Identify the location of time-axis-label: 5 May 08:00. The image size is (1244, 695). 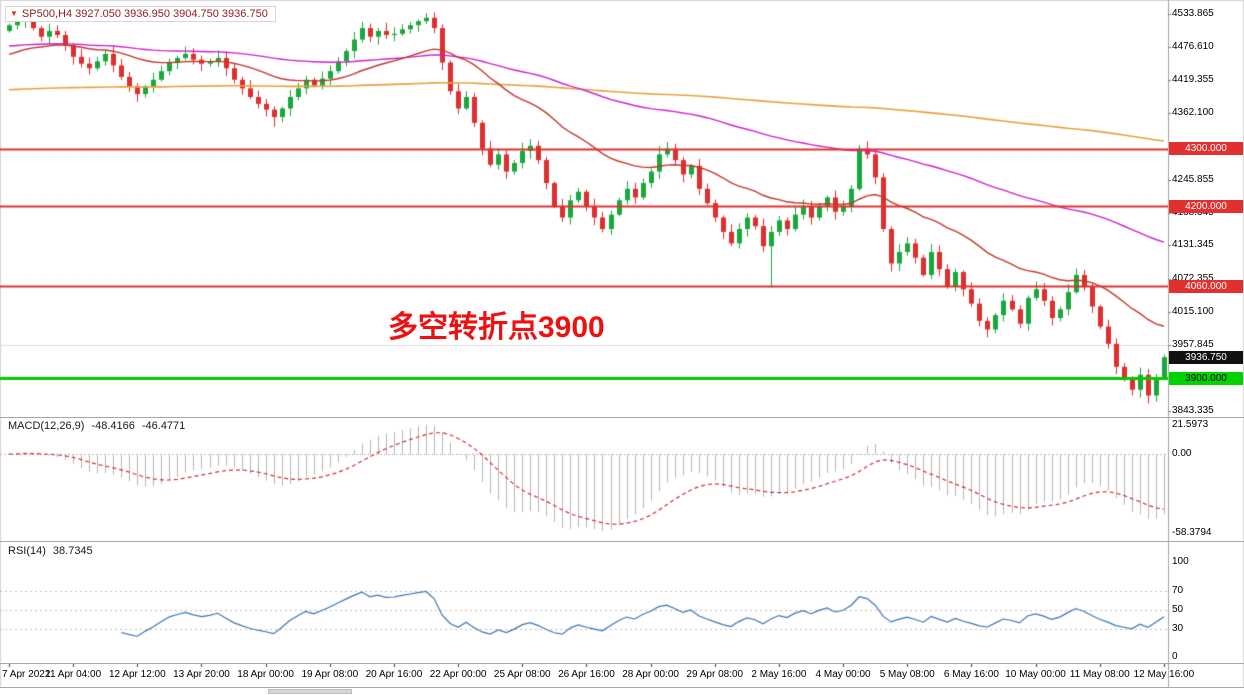
(907, 674).